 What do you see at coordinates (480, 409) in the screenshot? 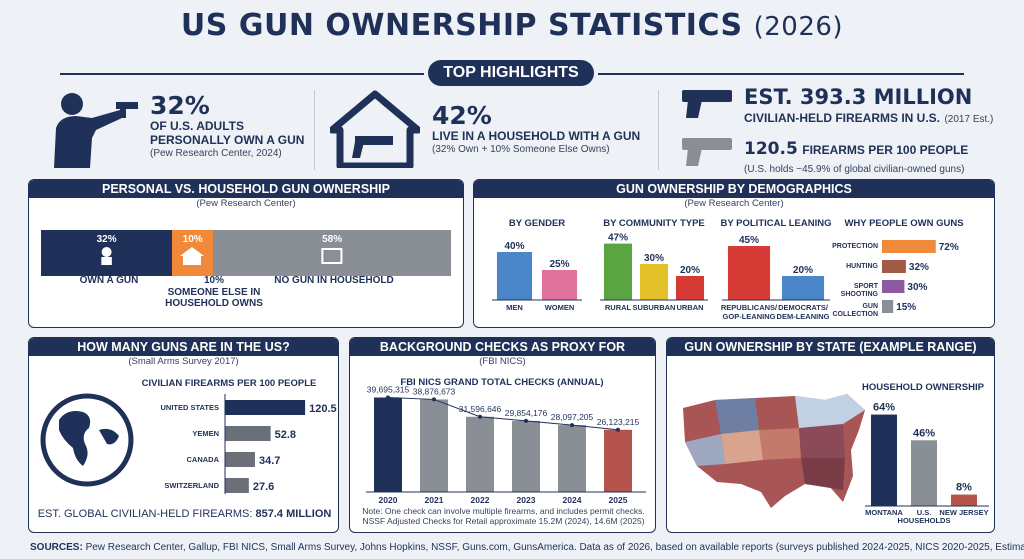
I see `nics-value: 31,596,646` at bounding box center [480, 409].